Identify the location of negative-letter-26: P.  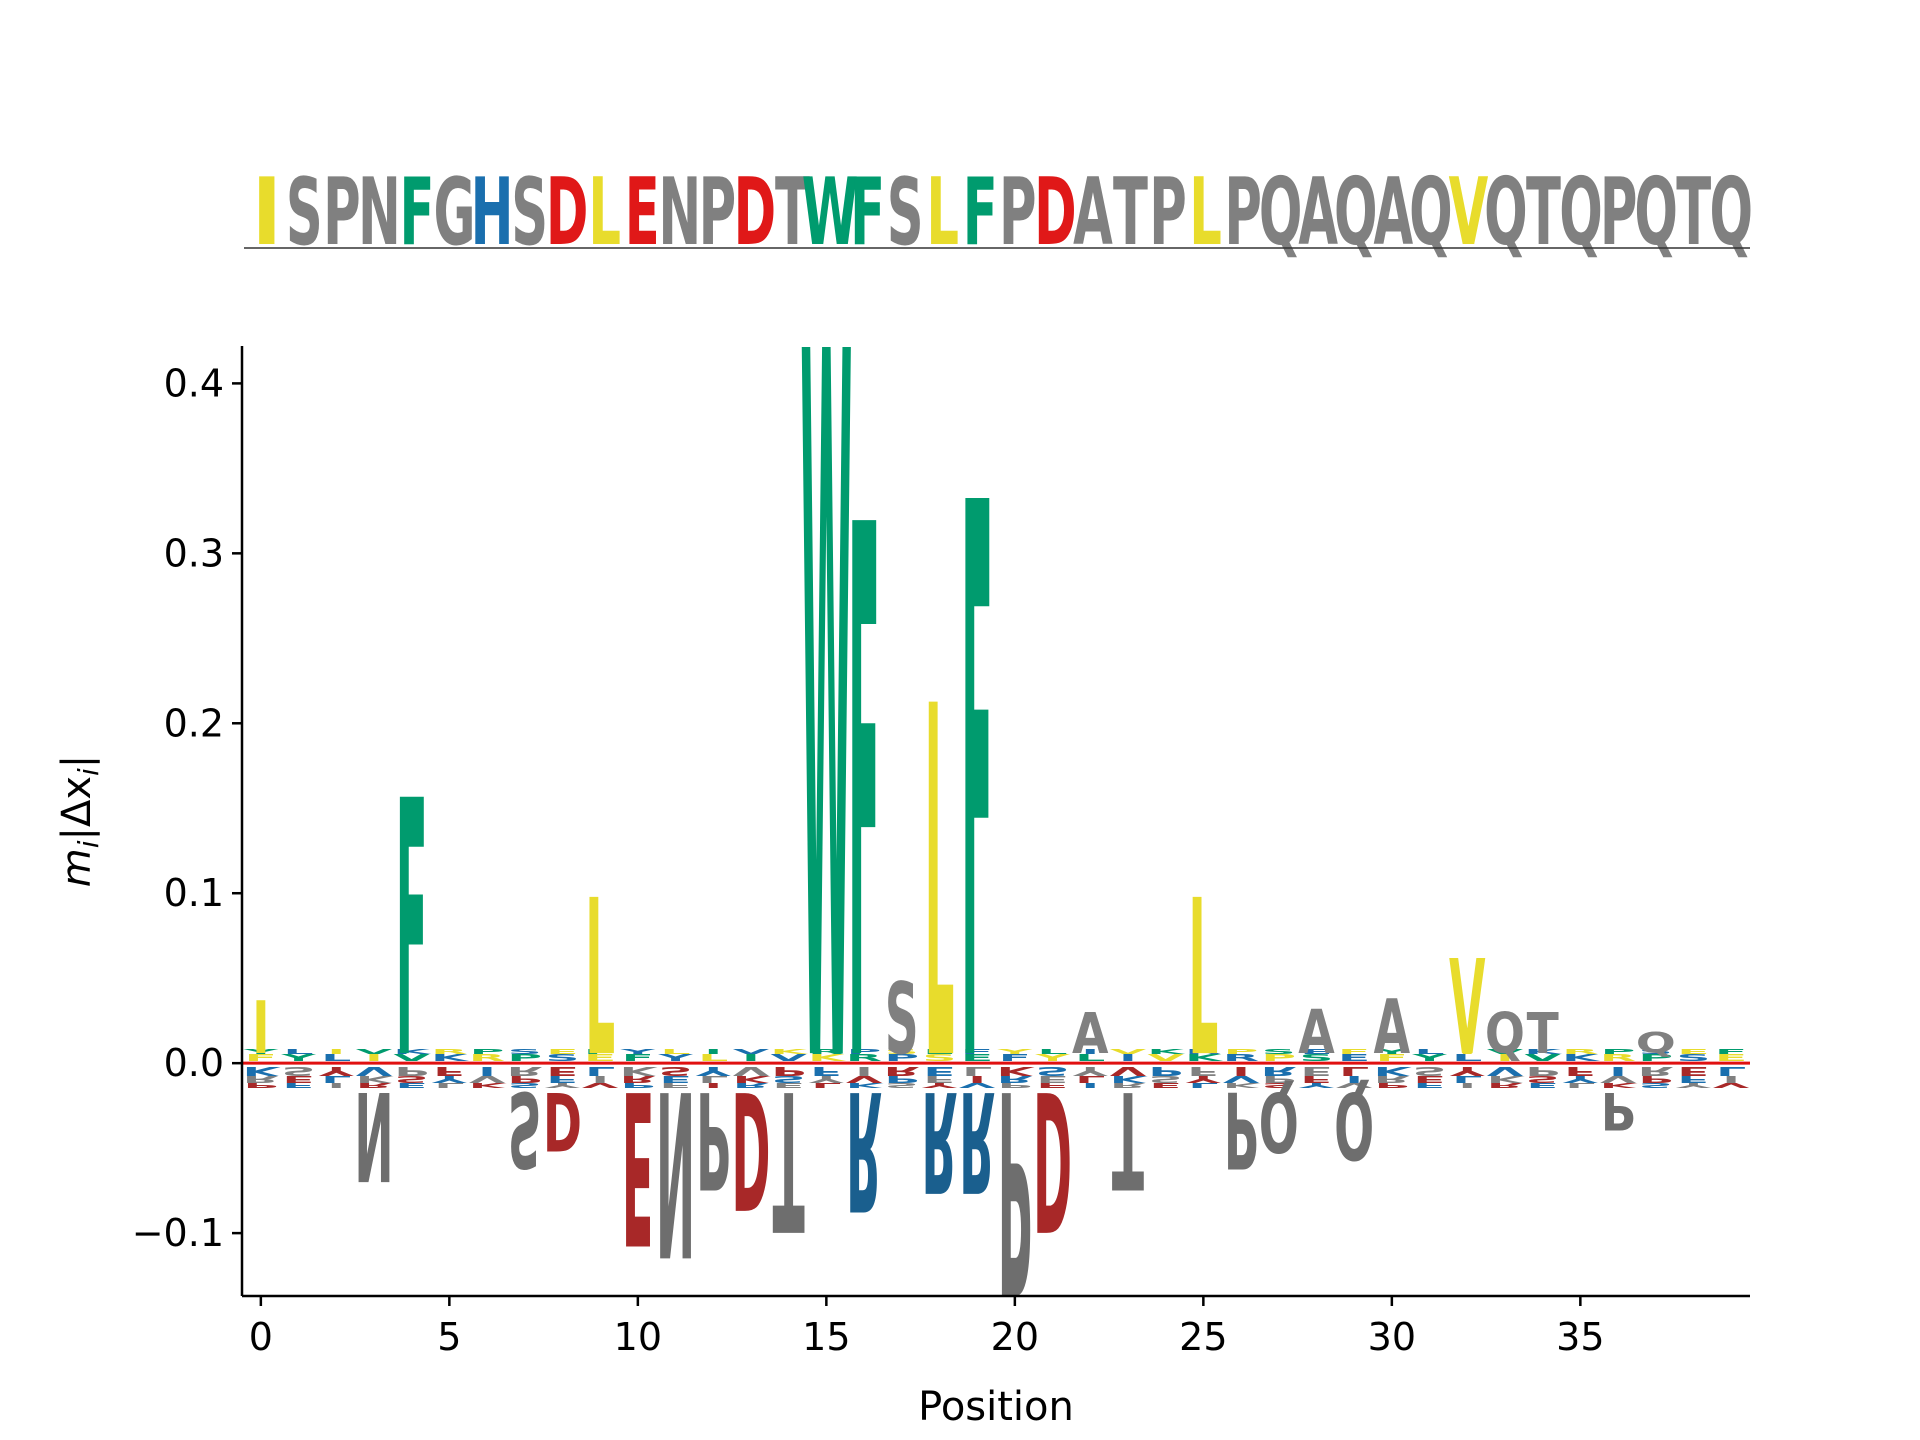
(1241, 1128).